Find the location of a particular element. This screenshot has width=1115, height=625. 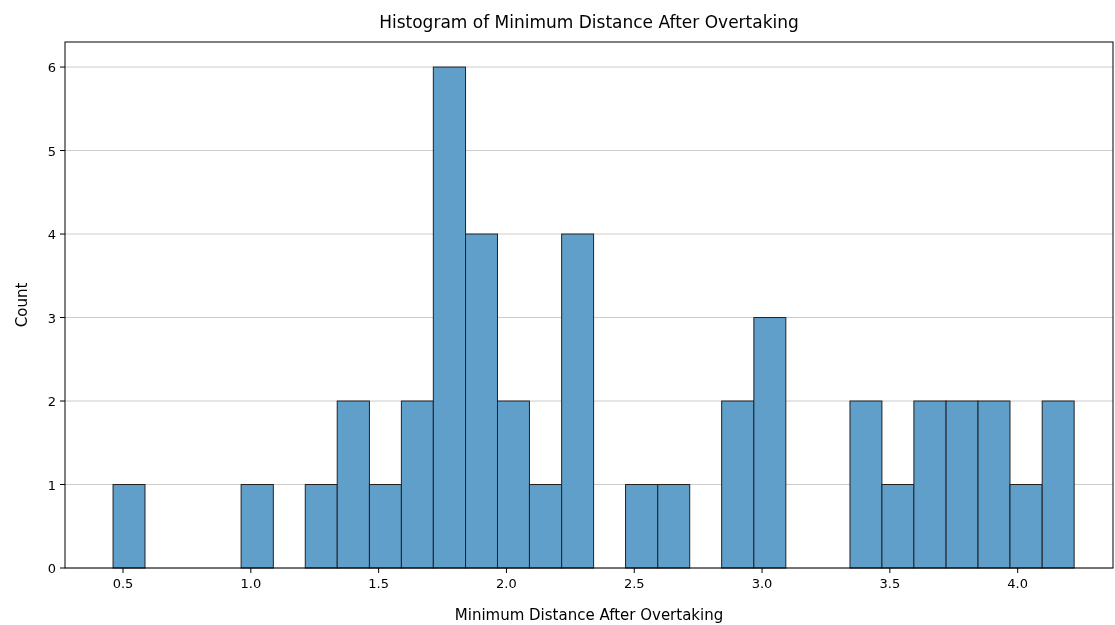

x-axis-title: Minimum Distance After Overtaking is located at coordinates (589, 615).